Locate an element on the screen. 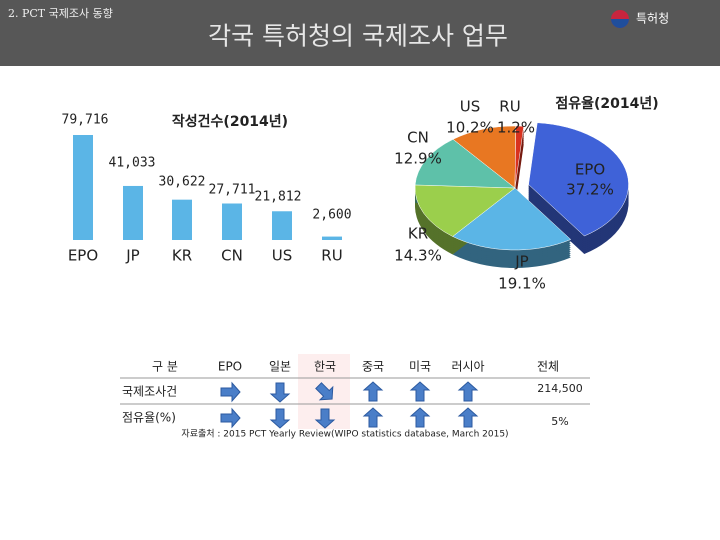 The height and width of the screenshot is (540, 720). slice-label: CN is located at coordinates (418, 138).